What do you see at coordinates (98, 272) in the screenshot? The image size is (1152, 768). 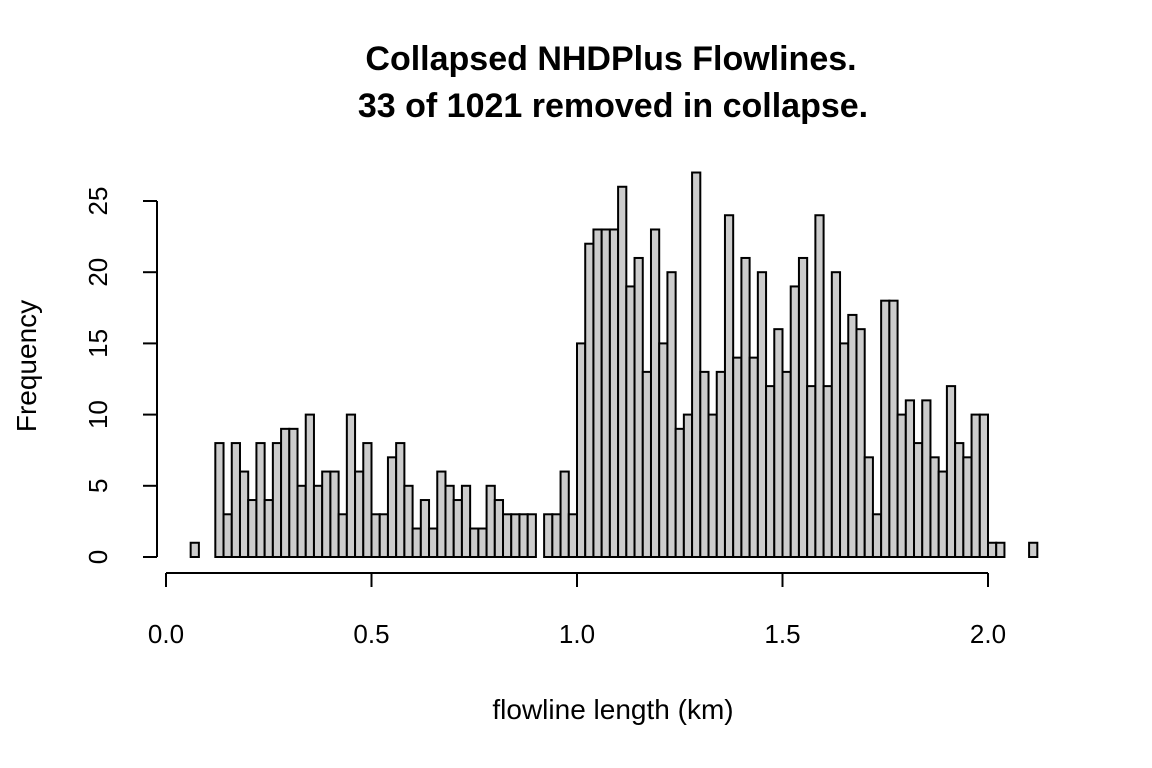 I see `y-tick-label: 20` at bounding box center [98, 272].